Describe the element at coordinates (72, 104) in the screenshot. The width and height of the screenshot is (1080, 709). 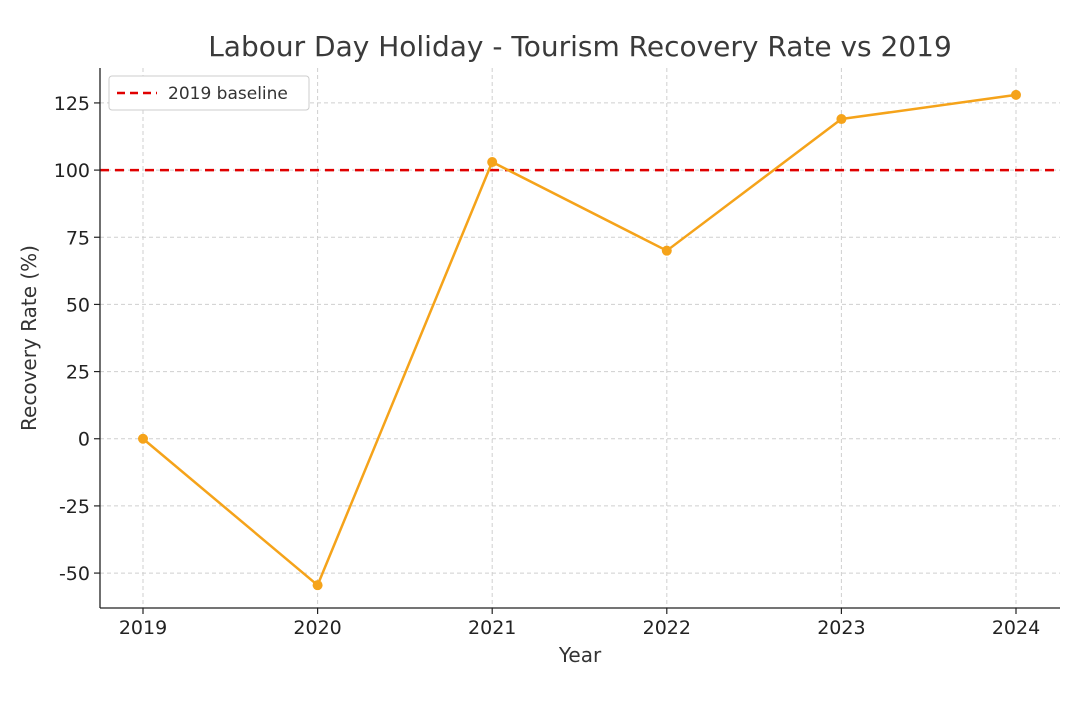
I see `y-tick-label: 125` at that location.